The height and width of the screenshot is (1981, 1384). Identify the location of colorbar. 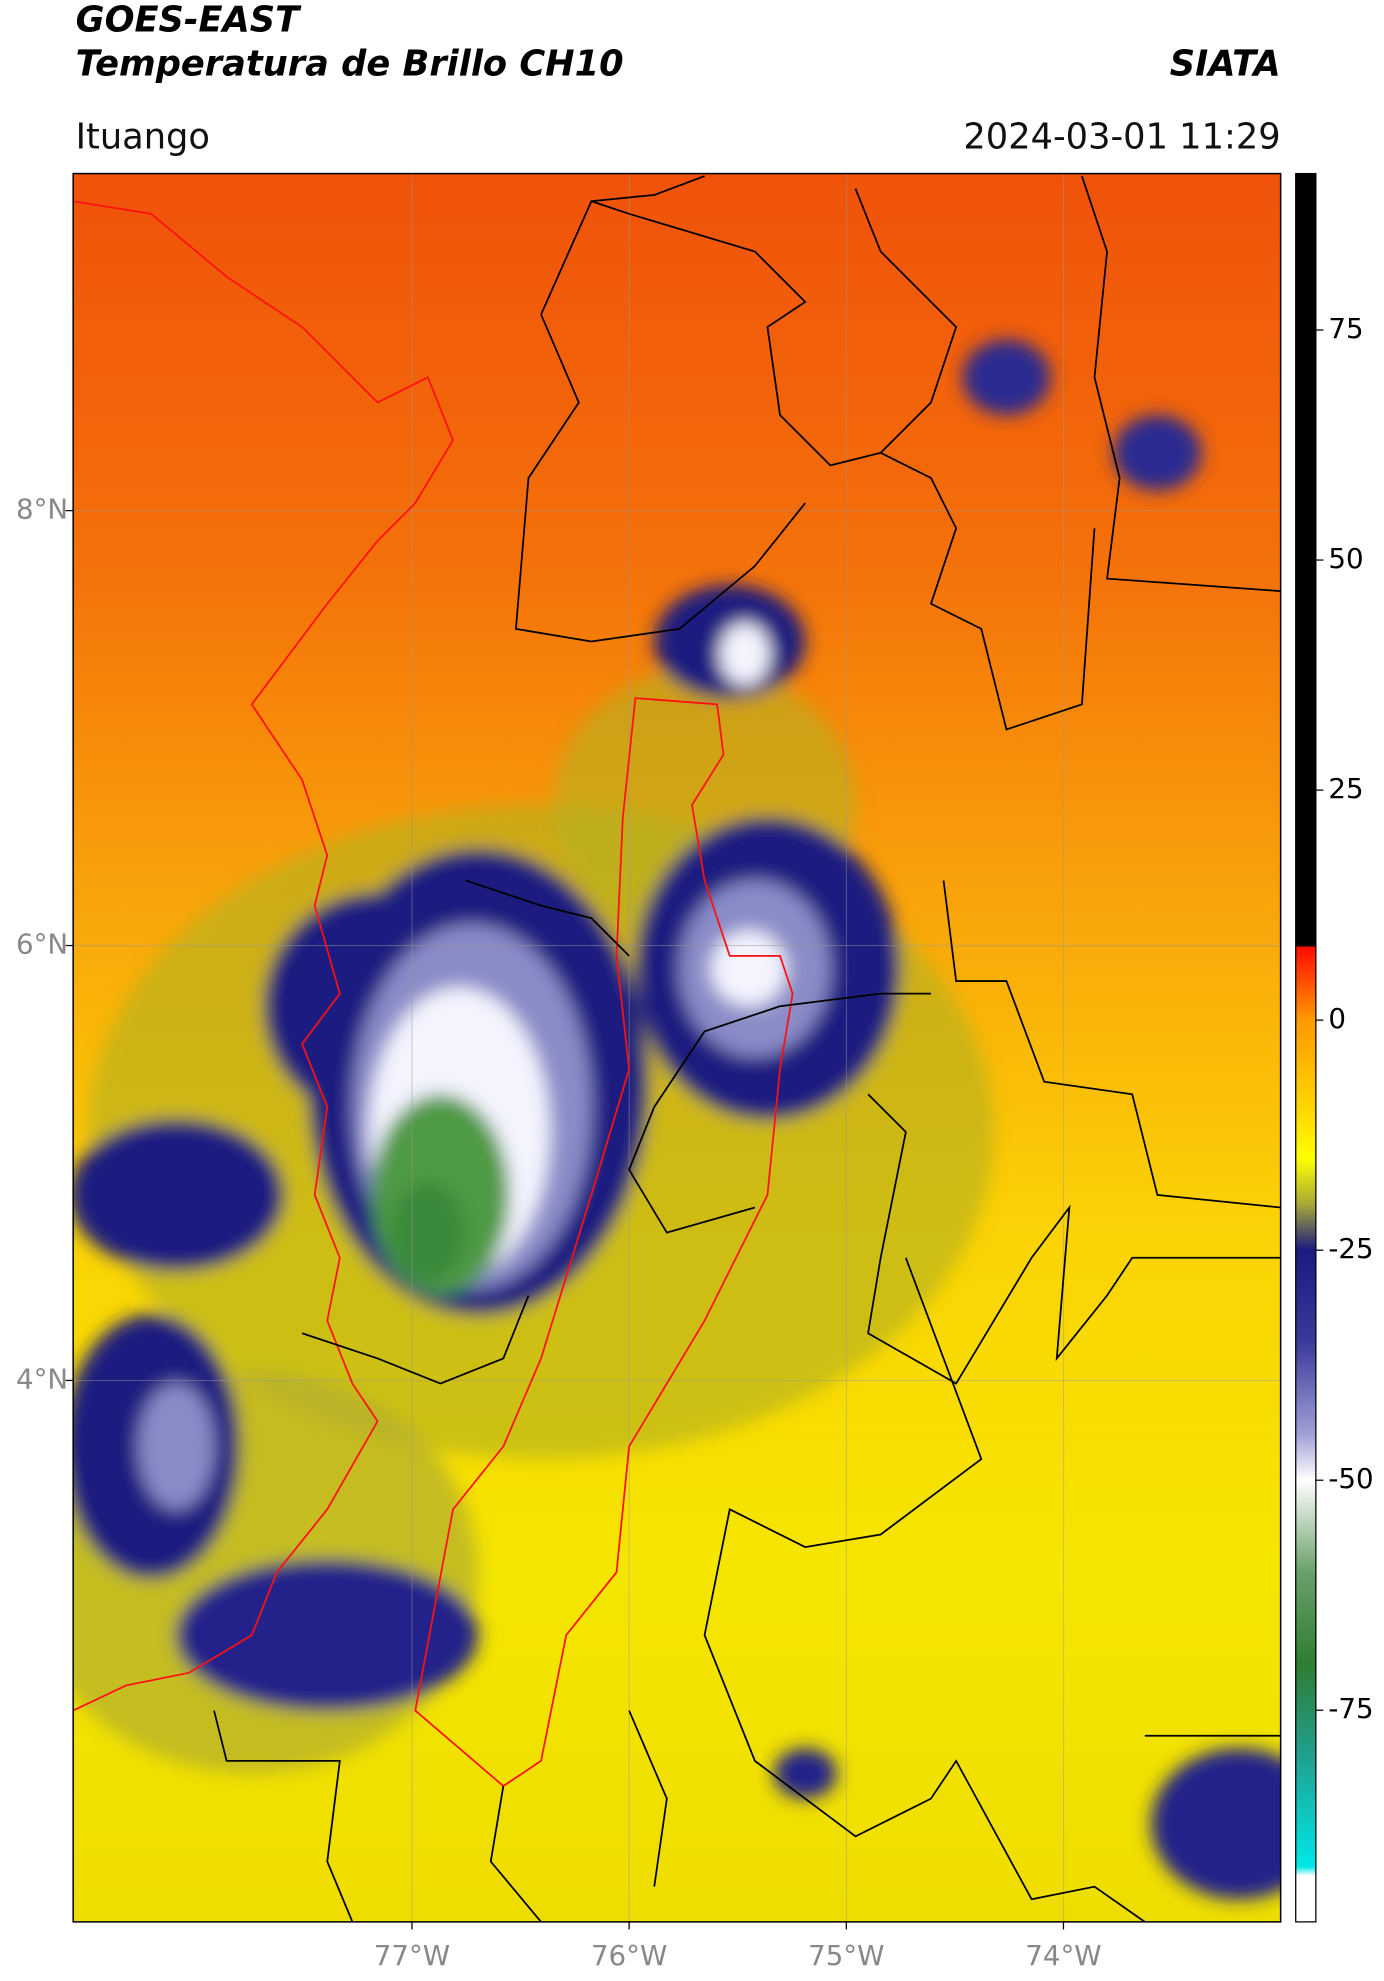
(1306, 1047).